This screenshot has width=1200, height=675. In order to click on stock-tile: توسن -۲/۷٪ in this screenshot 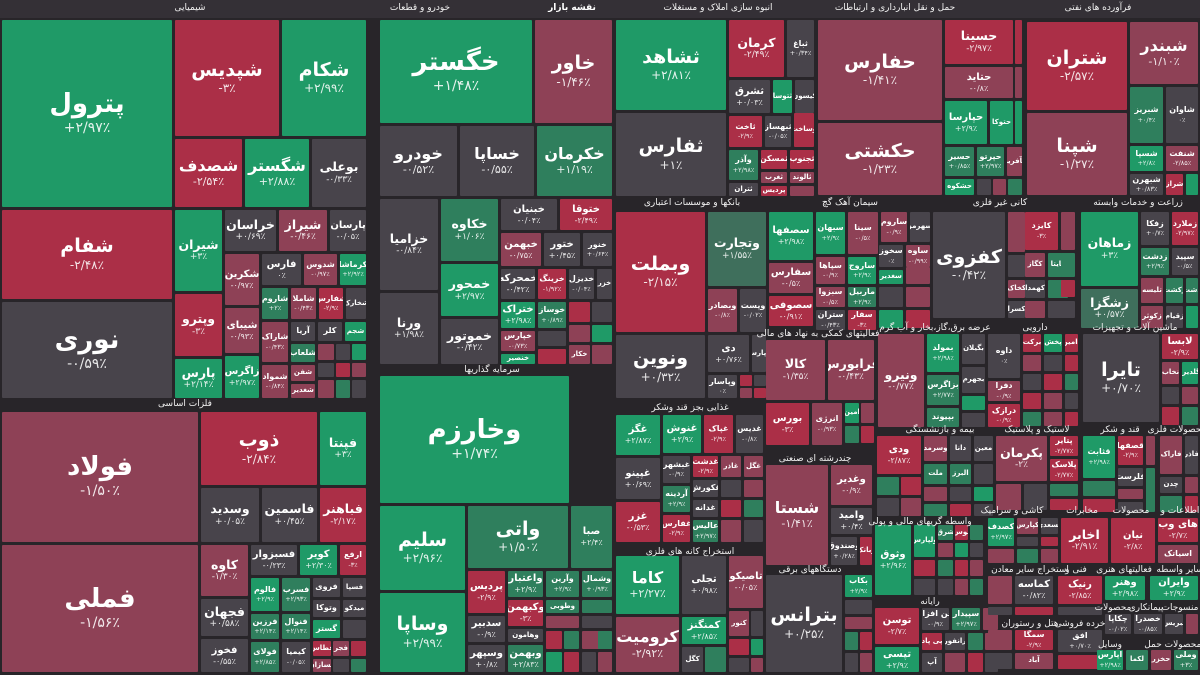, I will do `click(897, 626)`.